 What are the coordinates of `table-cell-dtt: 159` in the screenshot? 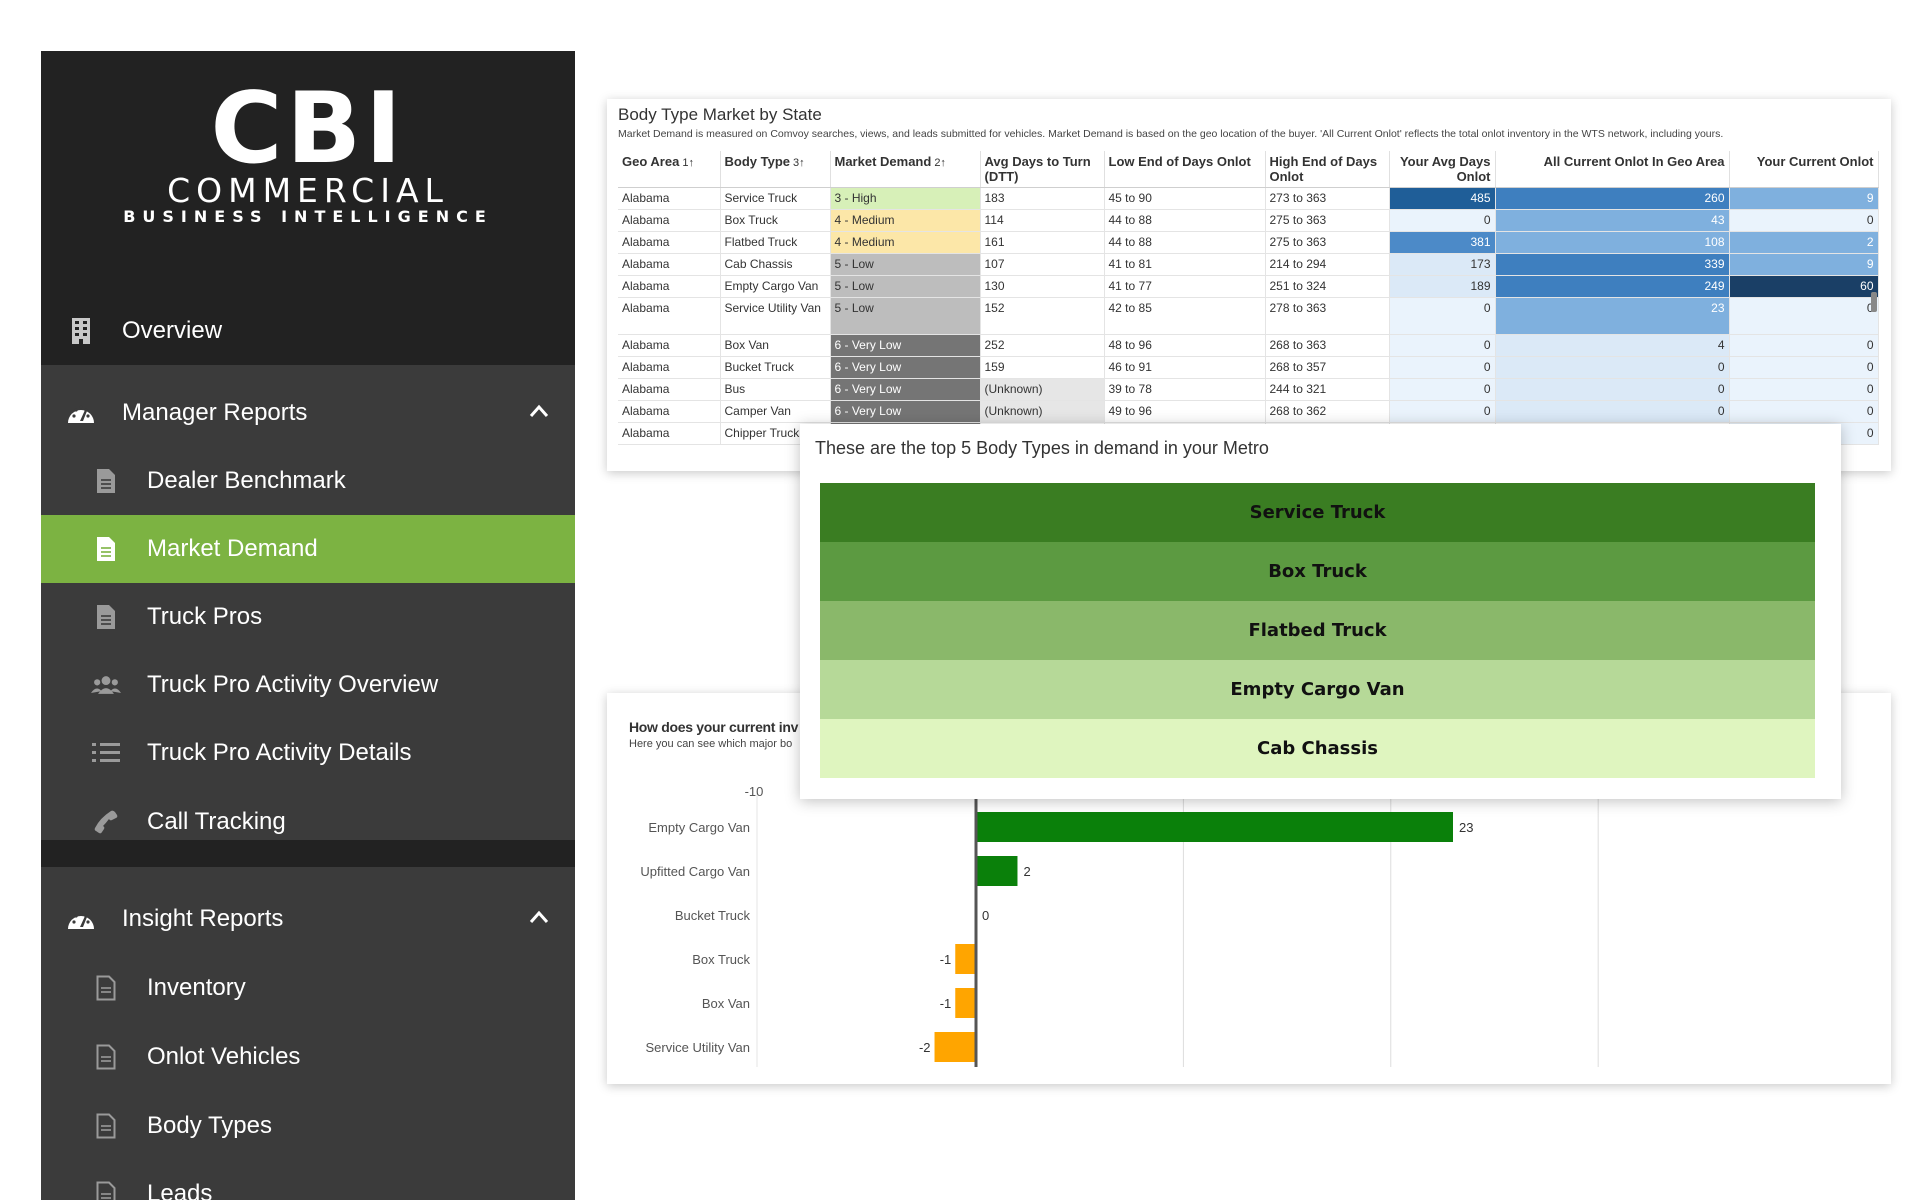 It's located at (1042, 367).